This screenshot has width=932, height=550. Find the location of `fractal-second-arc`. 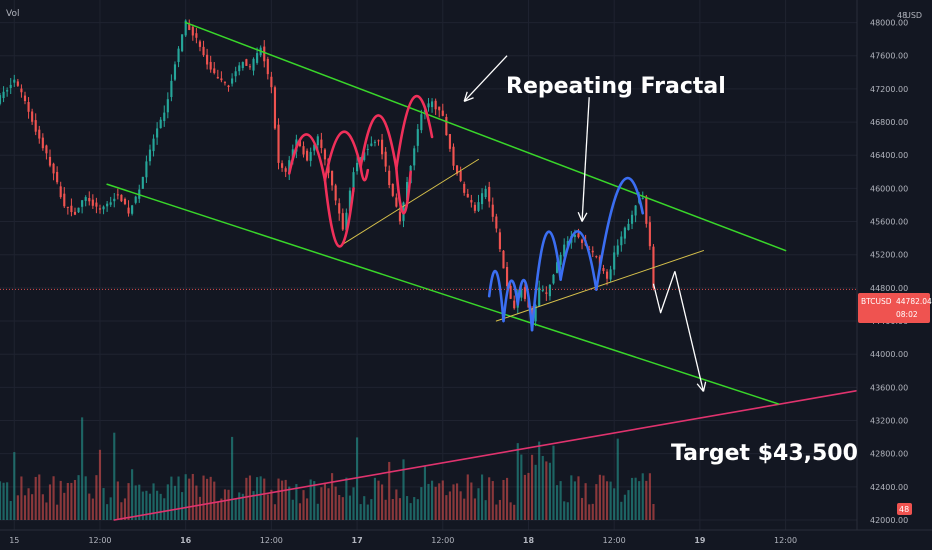

fractal-second-arc is located at coordinates (525, 305).